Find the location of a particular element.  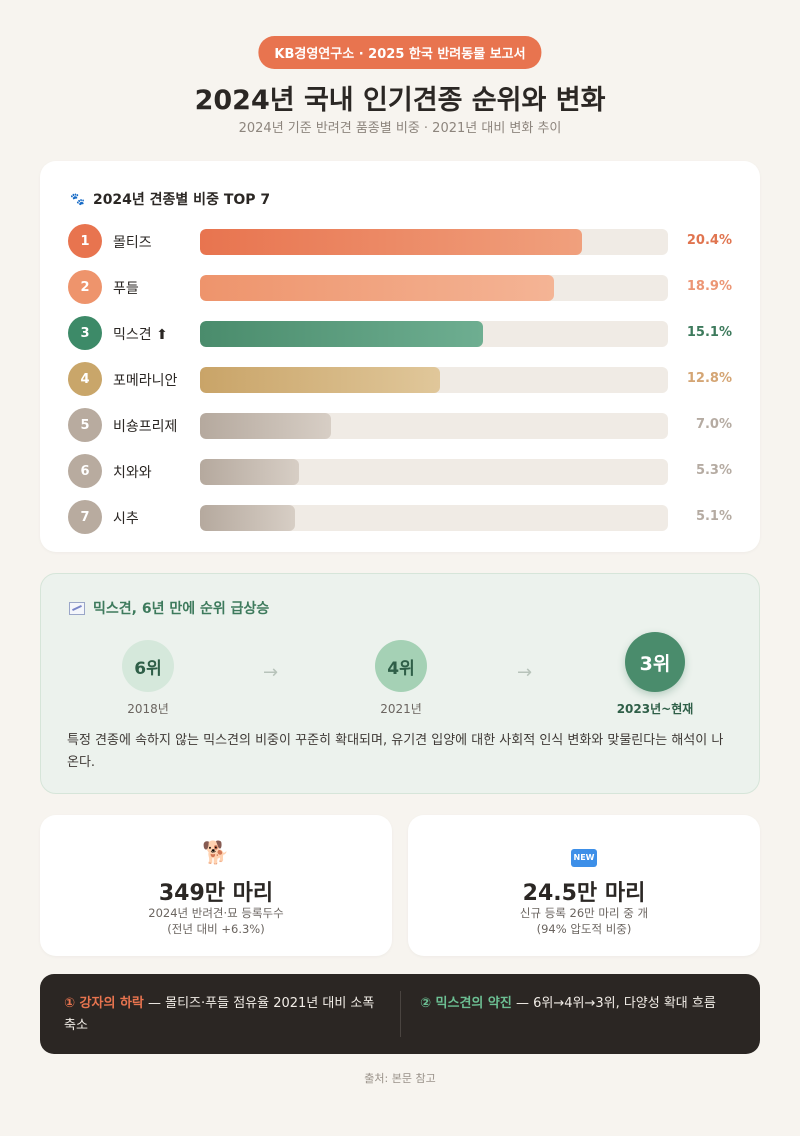

chart-increasing-icon is located at coordinates (77, 608).